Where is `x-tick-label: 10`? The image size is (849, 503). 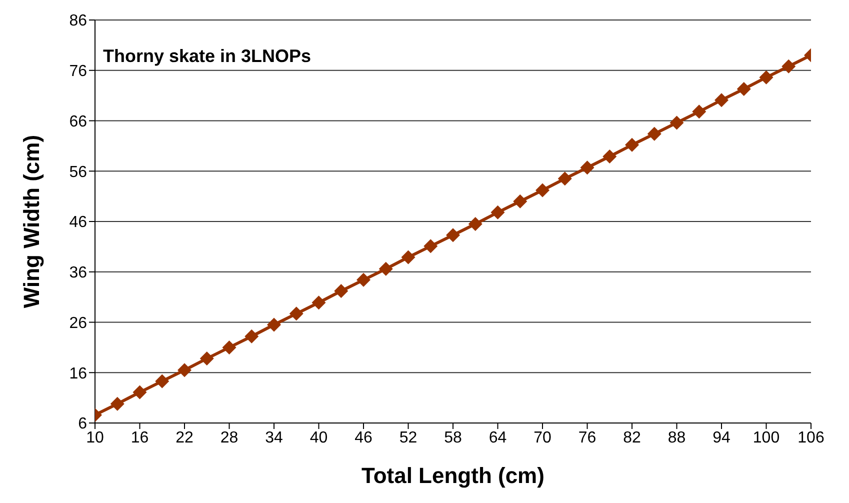 x-tick-label: 10 is located at coordinates (95, 437).